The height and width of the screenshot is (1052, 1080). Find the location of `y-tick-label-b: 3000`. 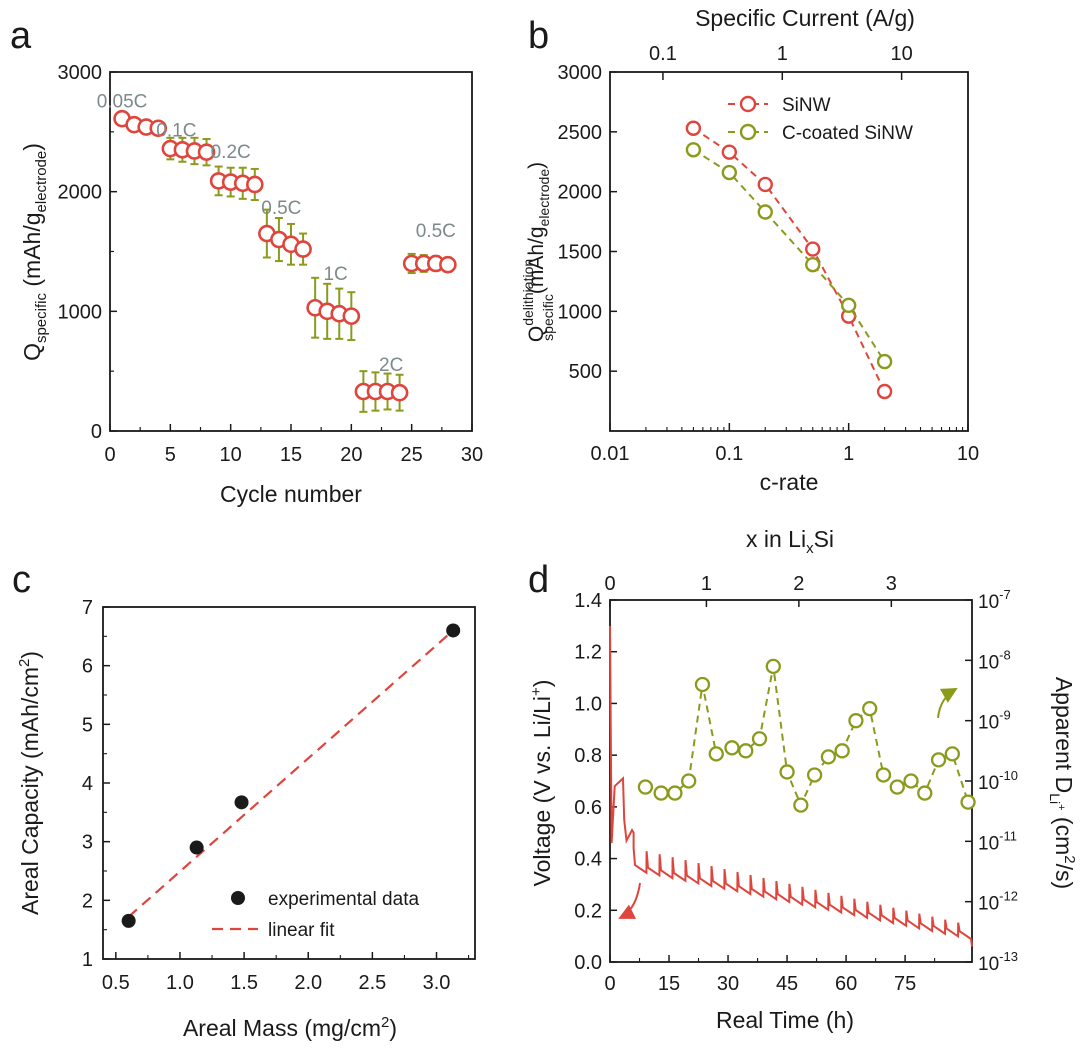

y-tick-label-b: 3000 is located at coordinates (580, 73).